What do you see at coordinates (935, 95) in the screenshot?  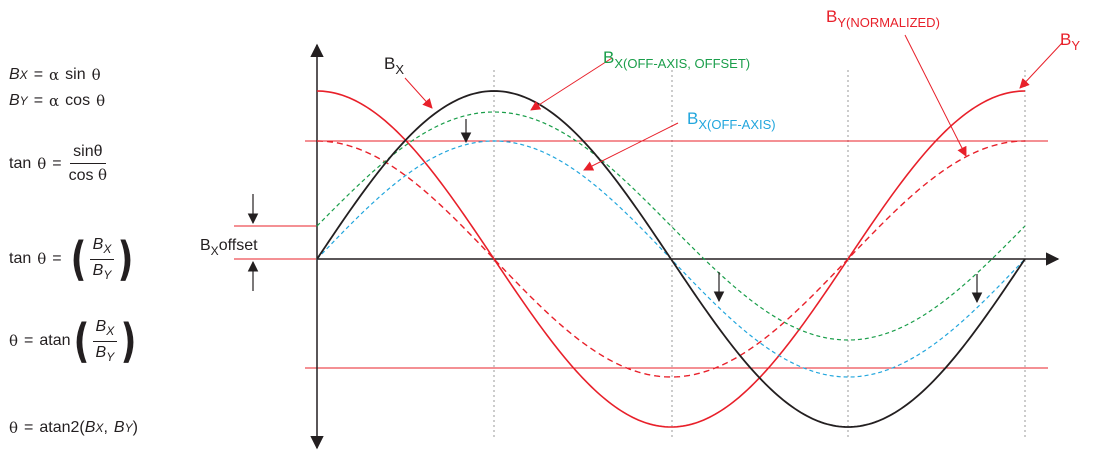 I see `by-normalized-pointer-arrow` at bounding box center [935, 95].